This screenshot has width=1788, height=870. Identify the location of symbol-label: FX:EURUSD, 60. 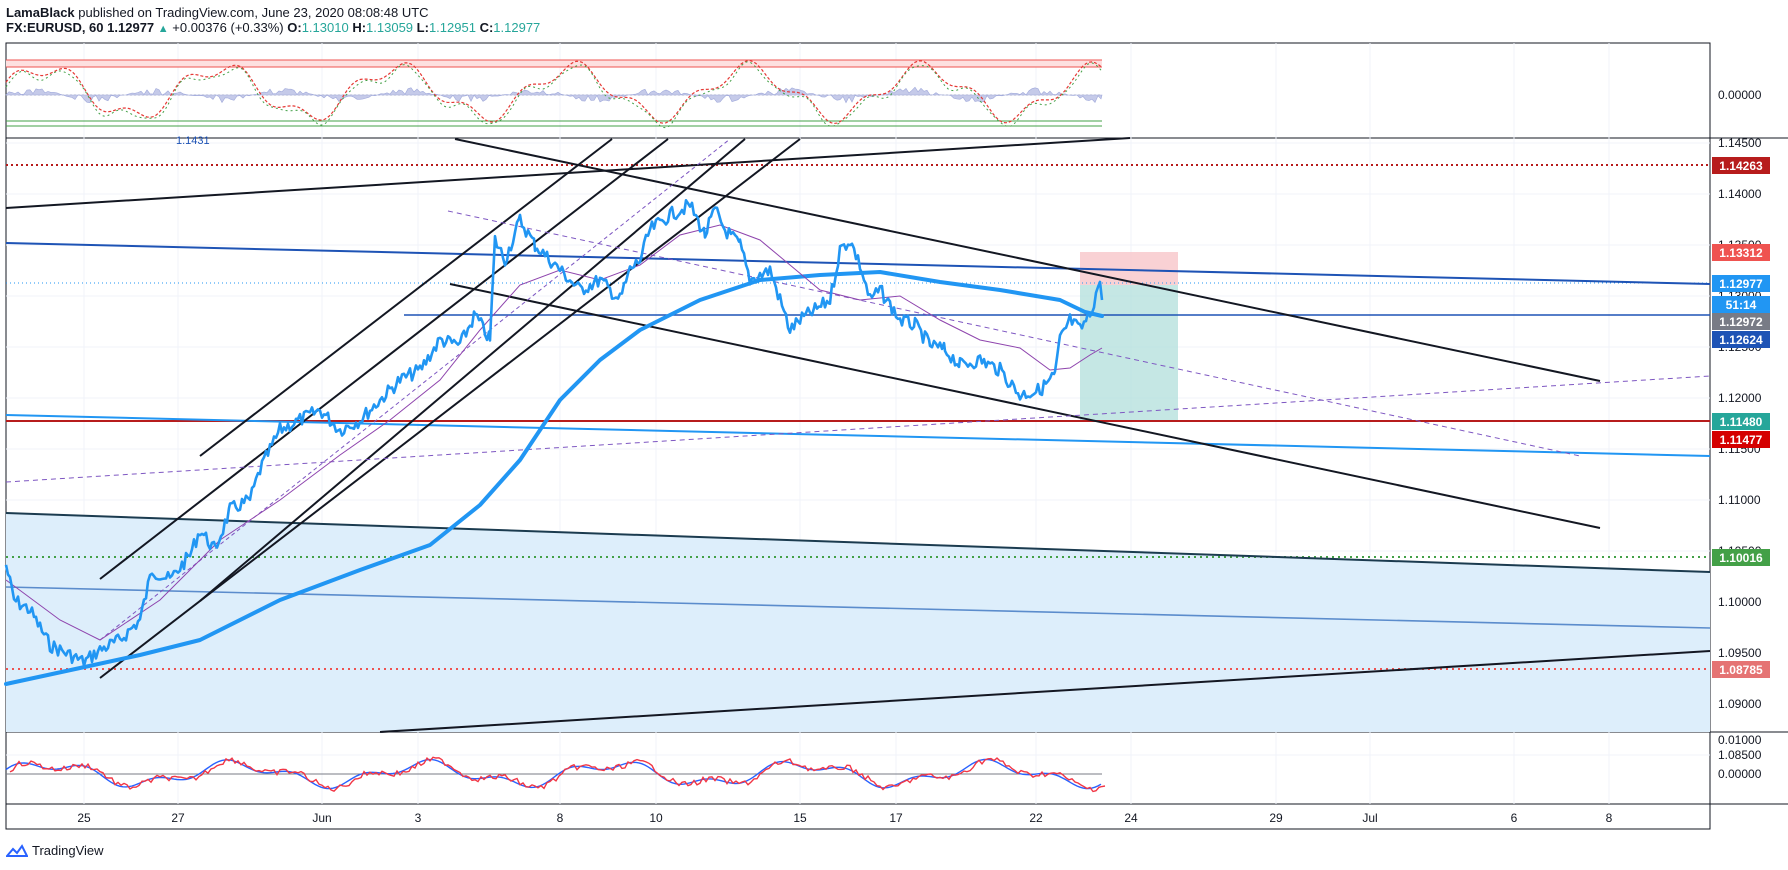
(55, 27).